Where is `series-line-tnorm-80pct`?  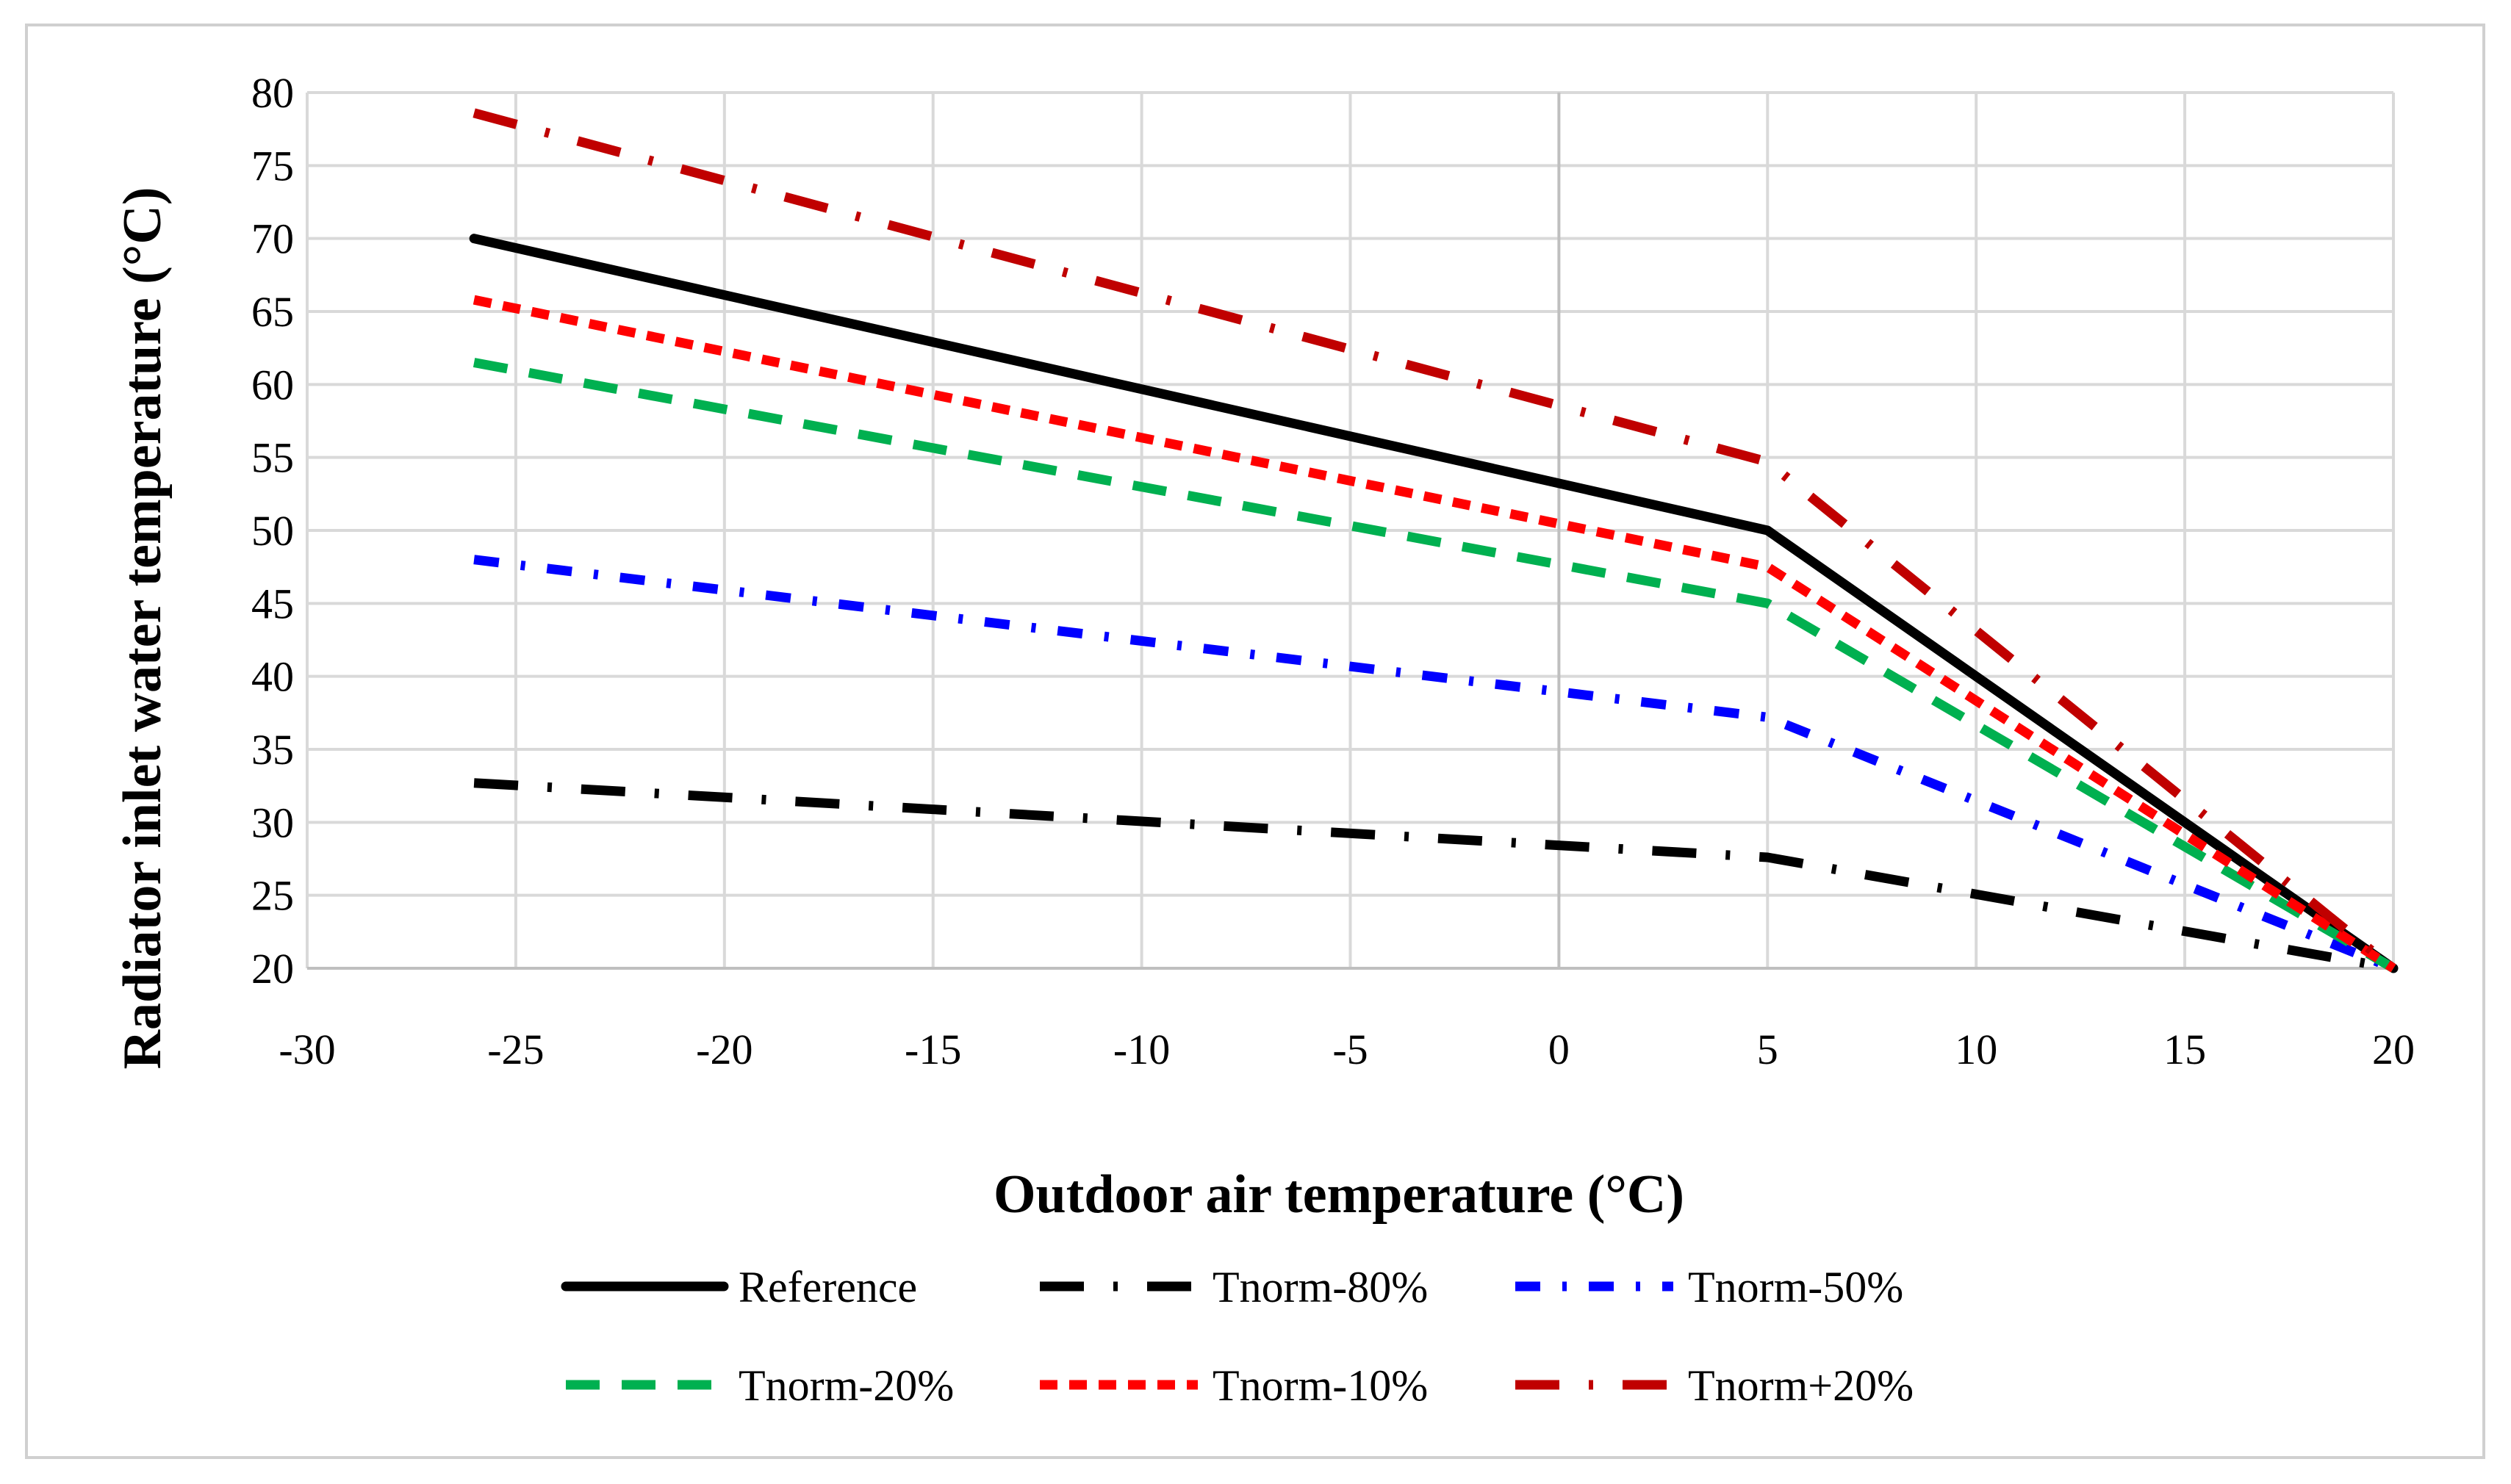
series-line-tnorm-80pct is located at coordinates (1434, 875).